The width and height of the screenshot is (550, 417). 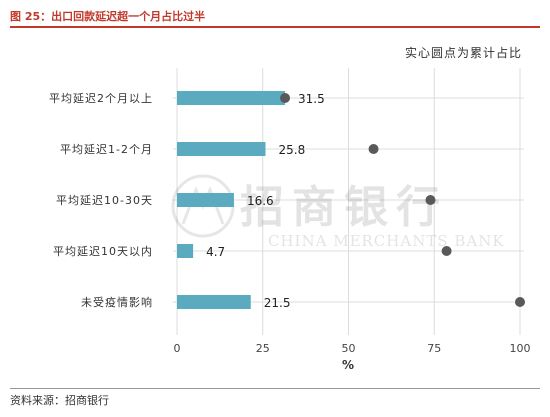 What do you see at coordinates (104, 200) in the screenshot?
I see `y-tick-label: 平均延迟10-30天` at bounding box center [104, 200].